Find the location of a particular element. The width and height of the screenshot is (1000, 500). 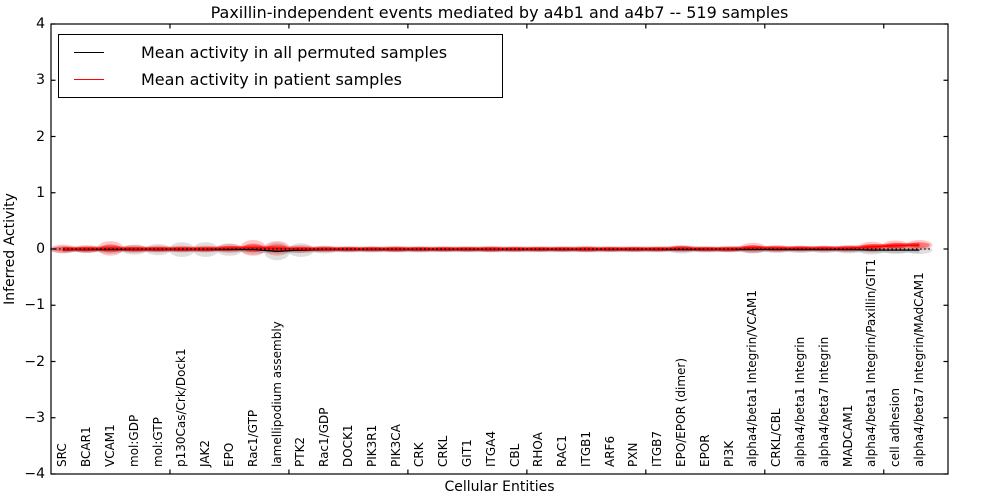

y-tick-label: −3 is located at coordinates (34, 417).